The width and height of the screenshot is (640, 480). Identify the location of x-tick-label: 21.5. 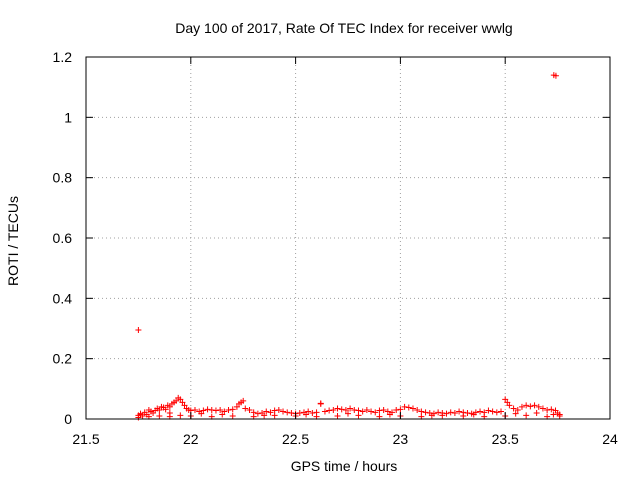
(85, 439).